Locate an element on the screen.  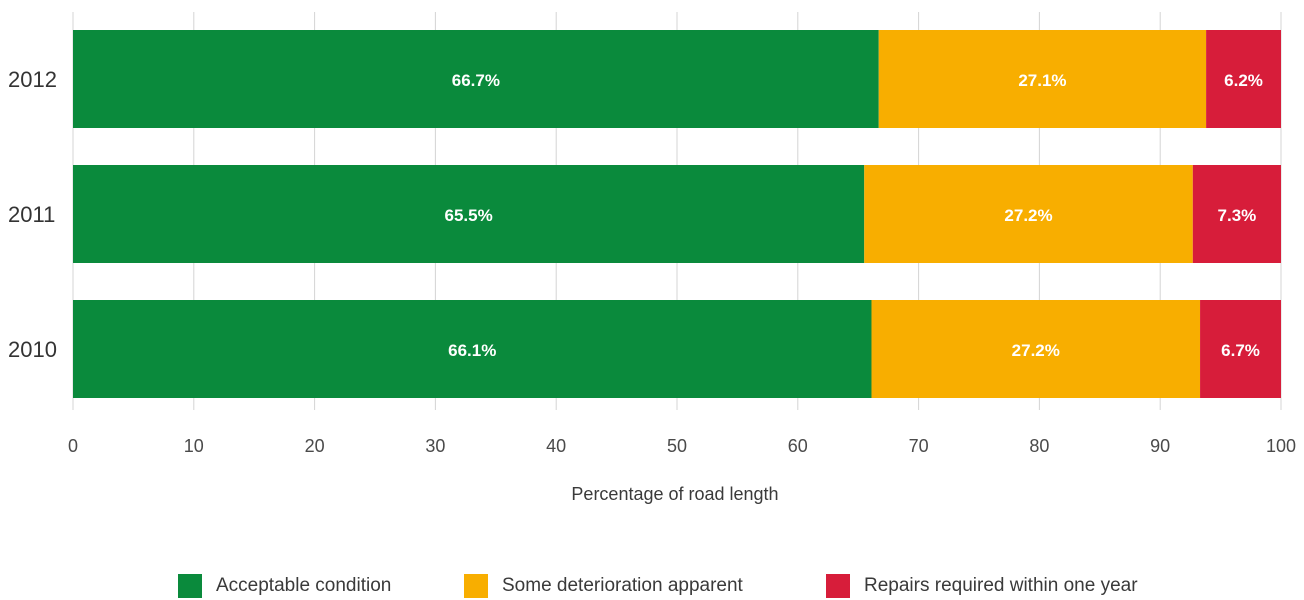
bar-data-label: 7.3% is located at coordinates (1237, 215).